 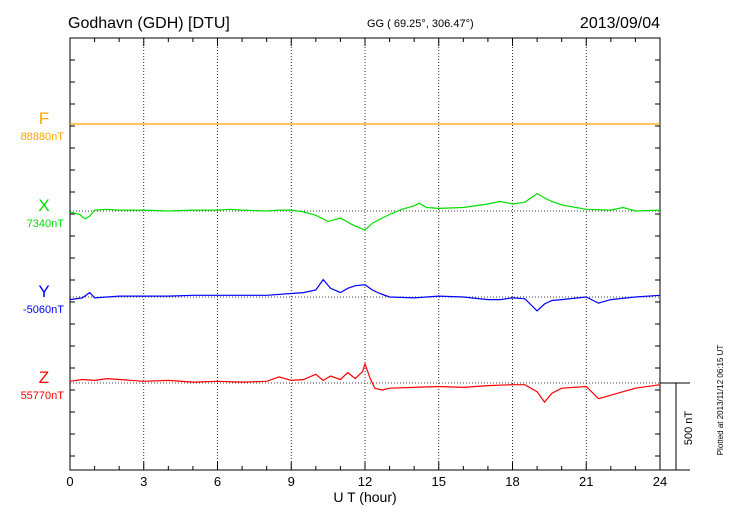 I want to click on series-y-name: Y, so click(x=43, y=291).